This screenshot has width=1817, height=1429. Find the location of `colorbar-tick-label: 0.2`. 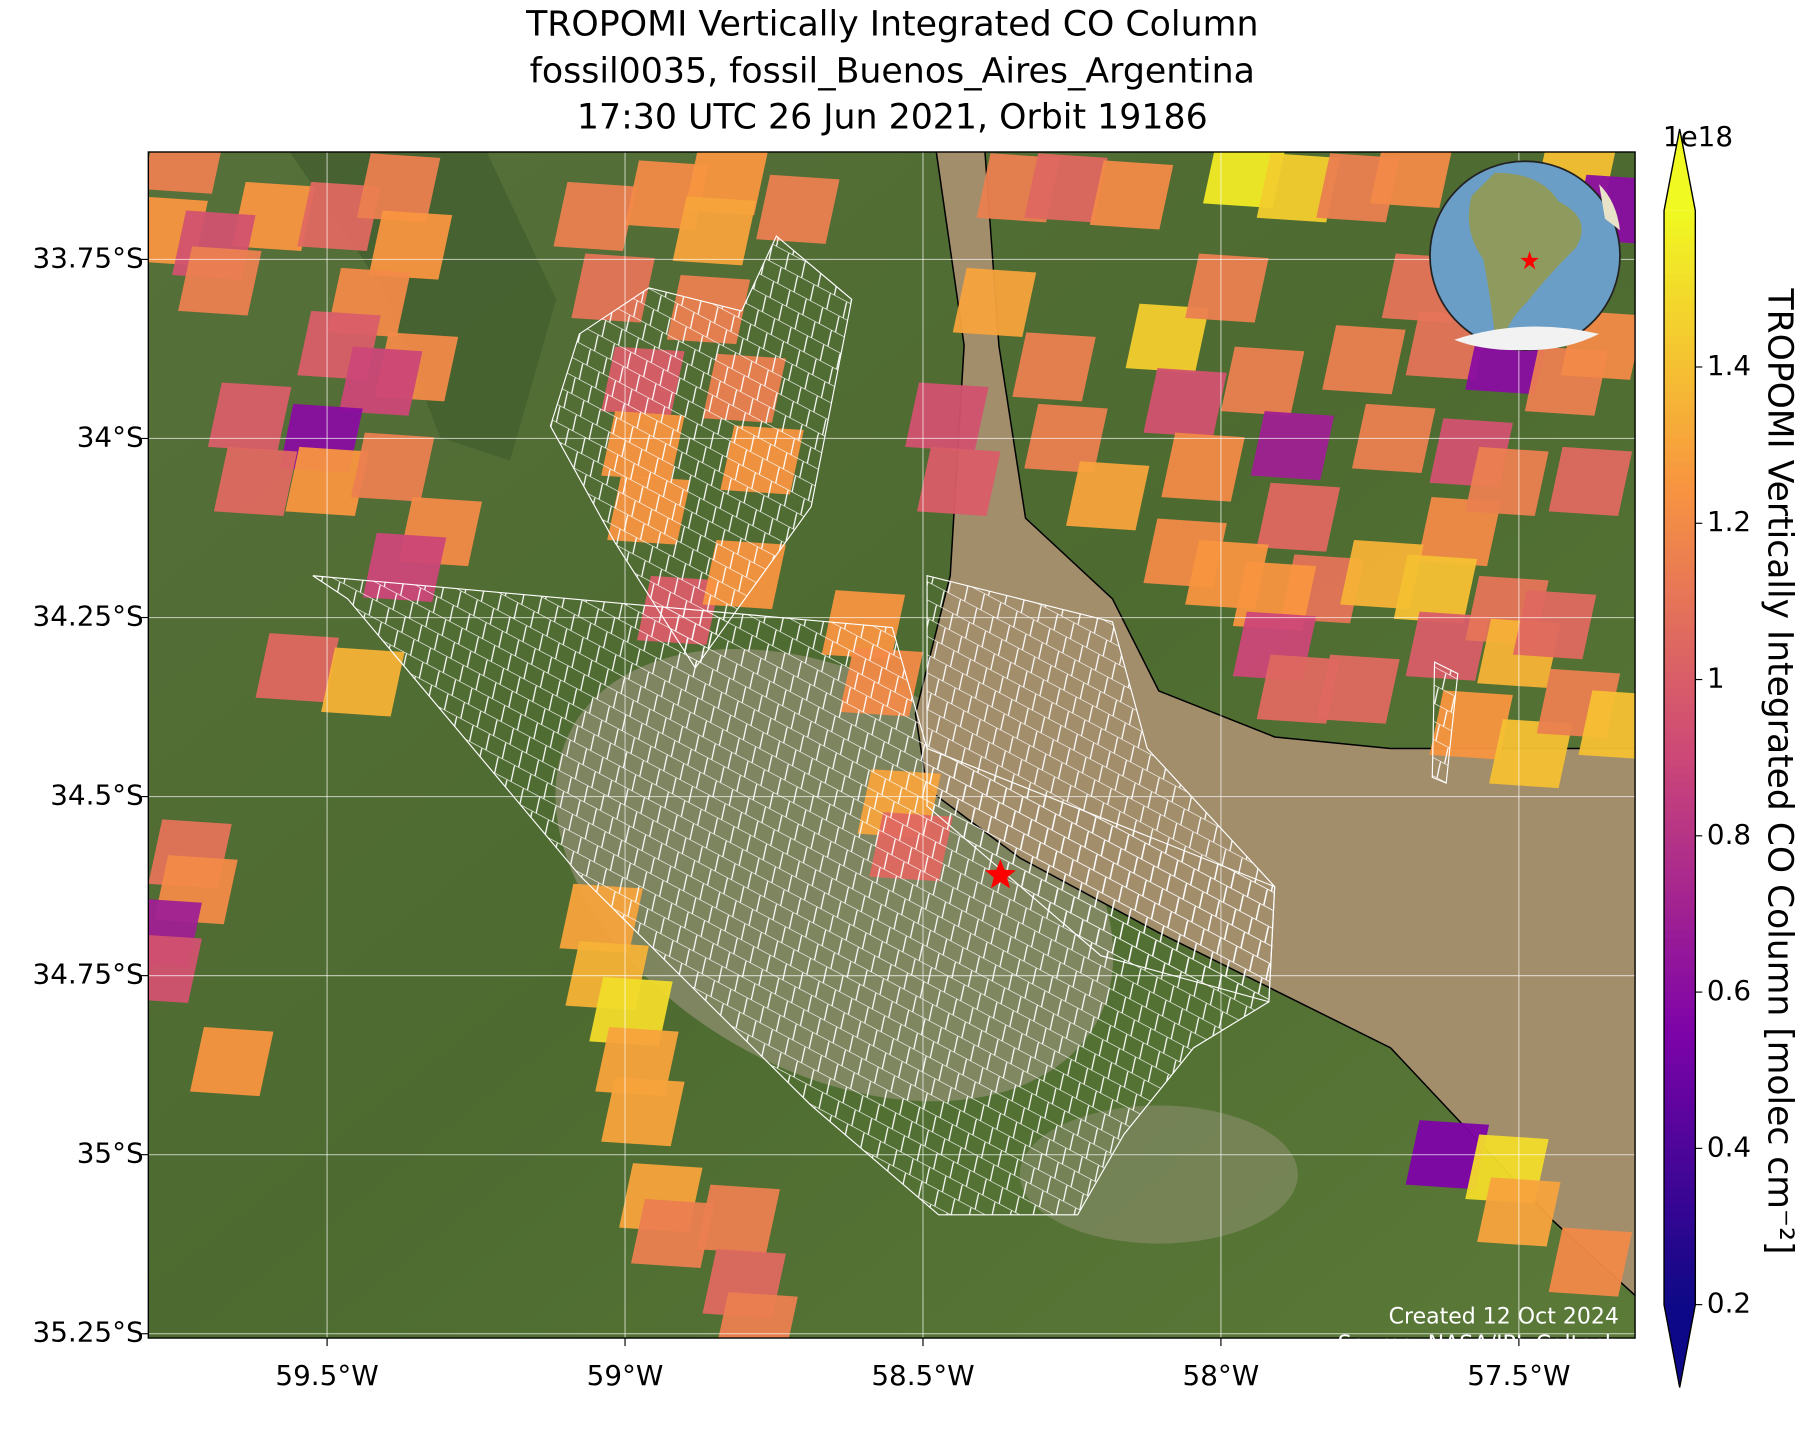

colorbar-tick-label: 0.2 is located at coordinates (1729, 1303).